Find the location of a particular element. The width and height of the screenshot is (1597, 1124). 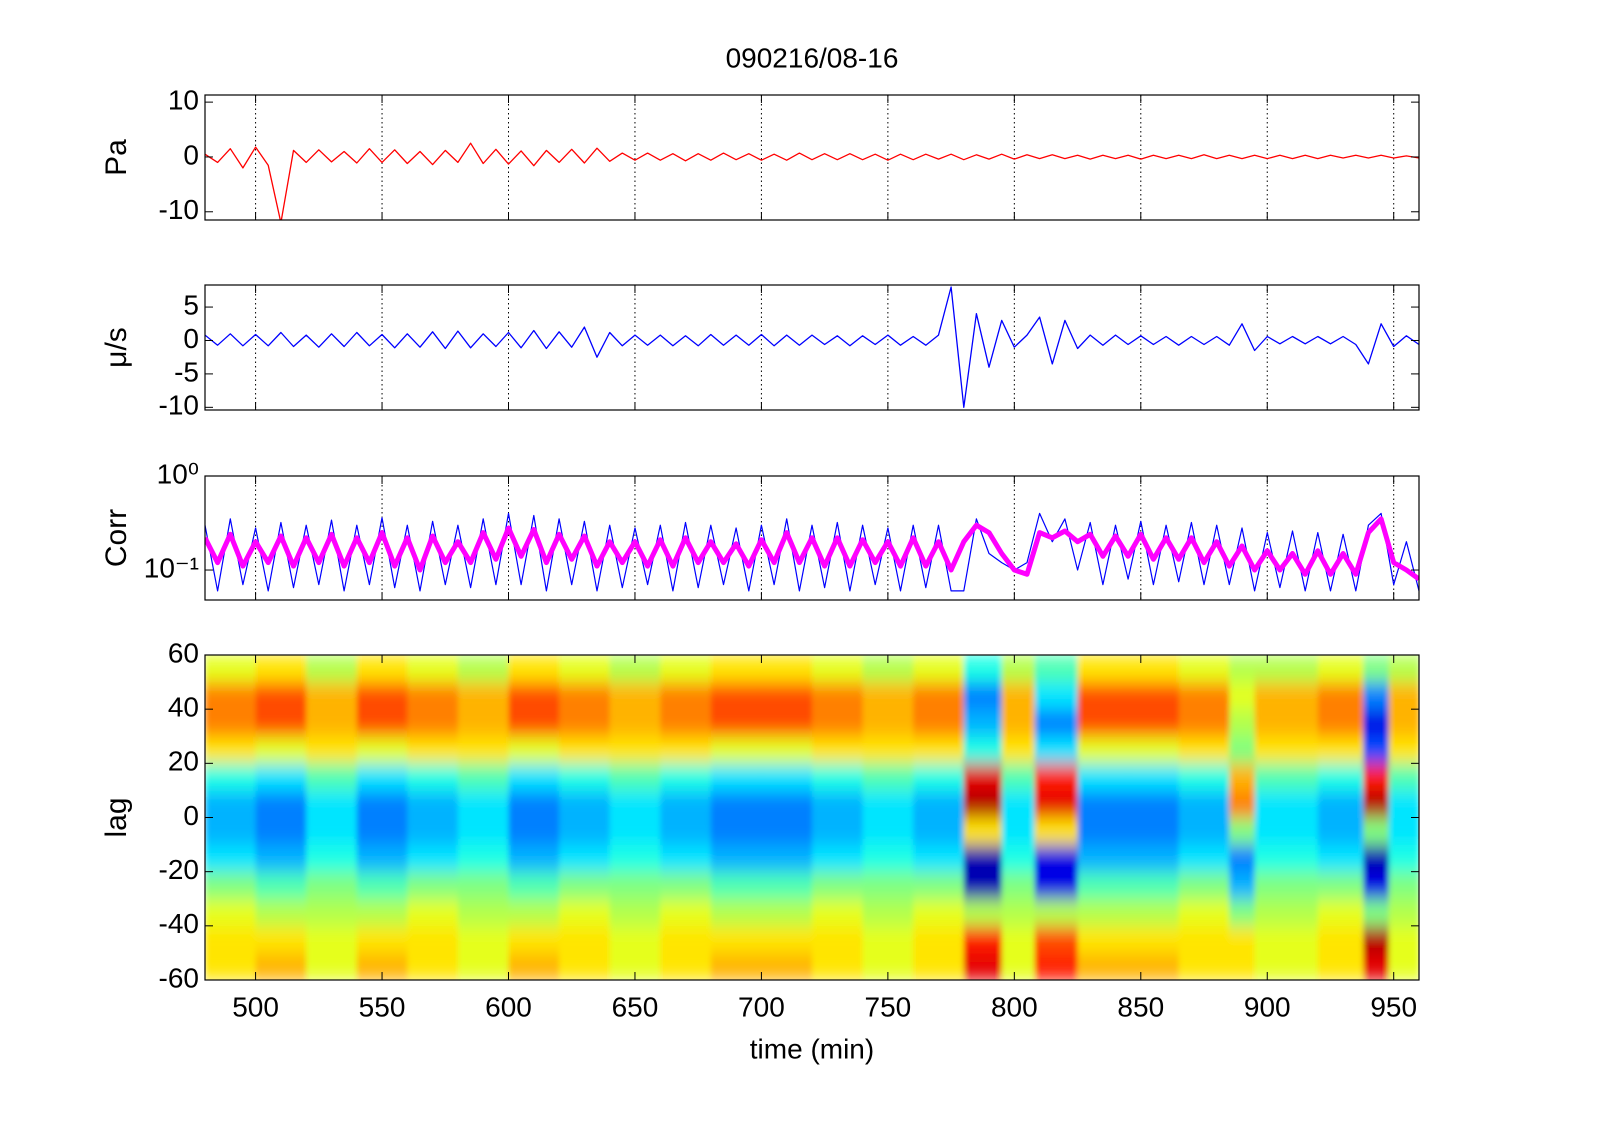

y-tick-label: 0 is located at coordinates (191, 338).